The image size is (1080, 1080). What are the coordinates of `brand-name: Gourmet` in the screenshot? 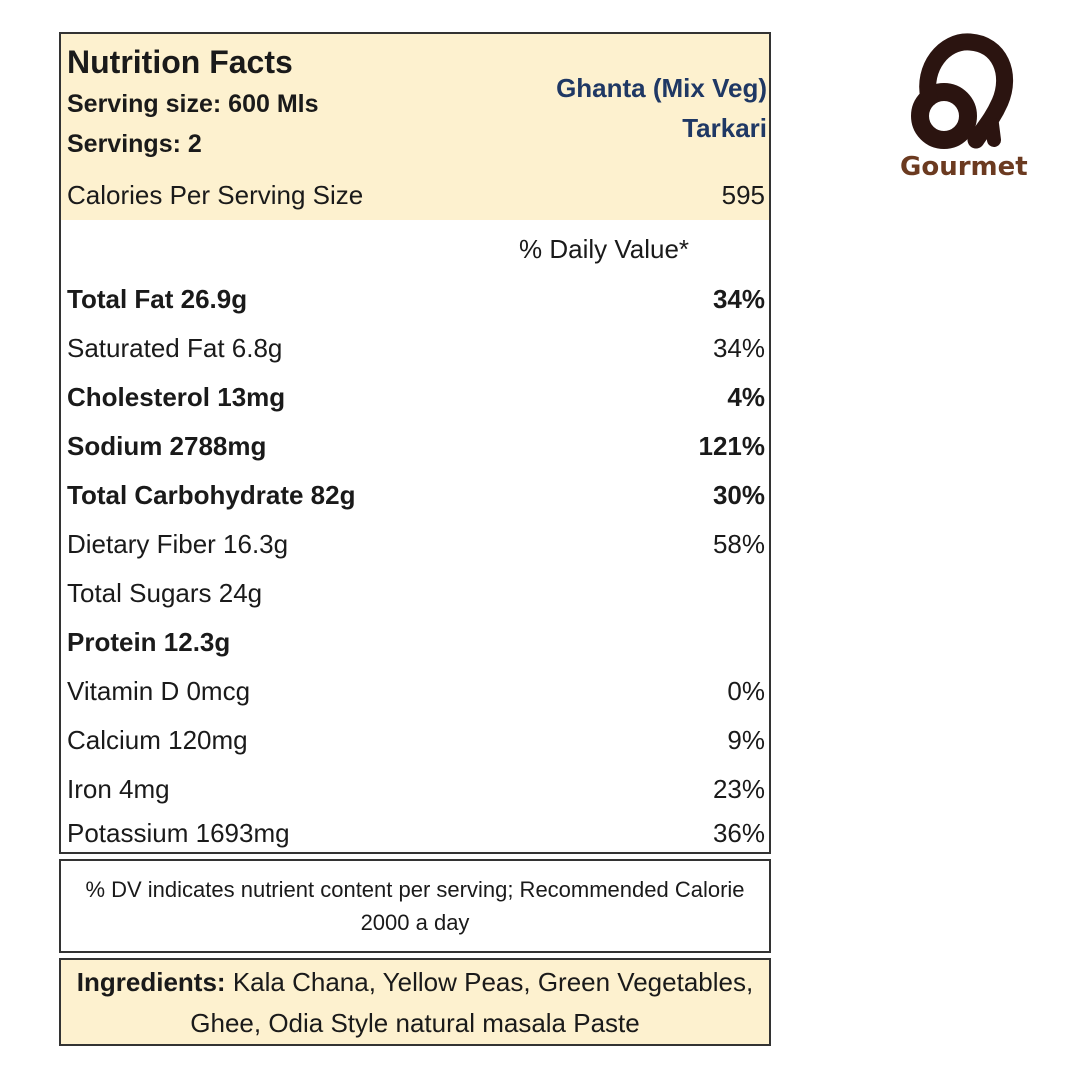 It's located at (964, 167).